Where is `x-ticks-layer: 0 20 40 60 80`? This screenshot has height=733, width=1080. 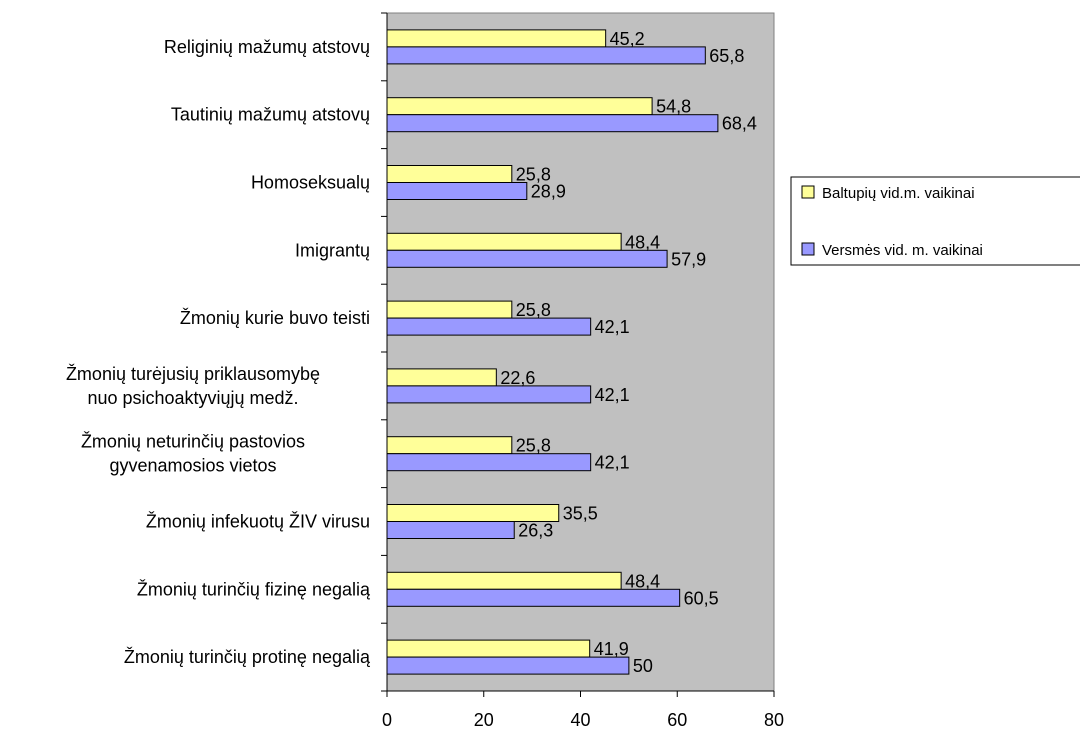
x-ticks-layer: 0 20 40 60 80 is located at coordinates (583, 710).